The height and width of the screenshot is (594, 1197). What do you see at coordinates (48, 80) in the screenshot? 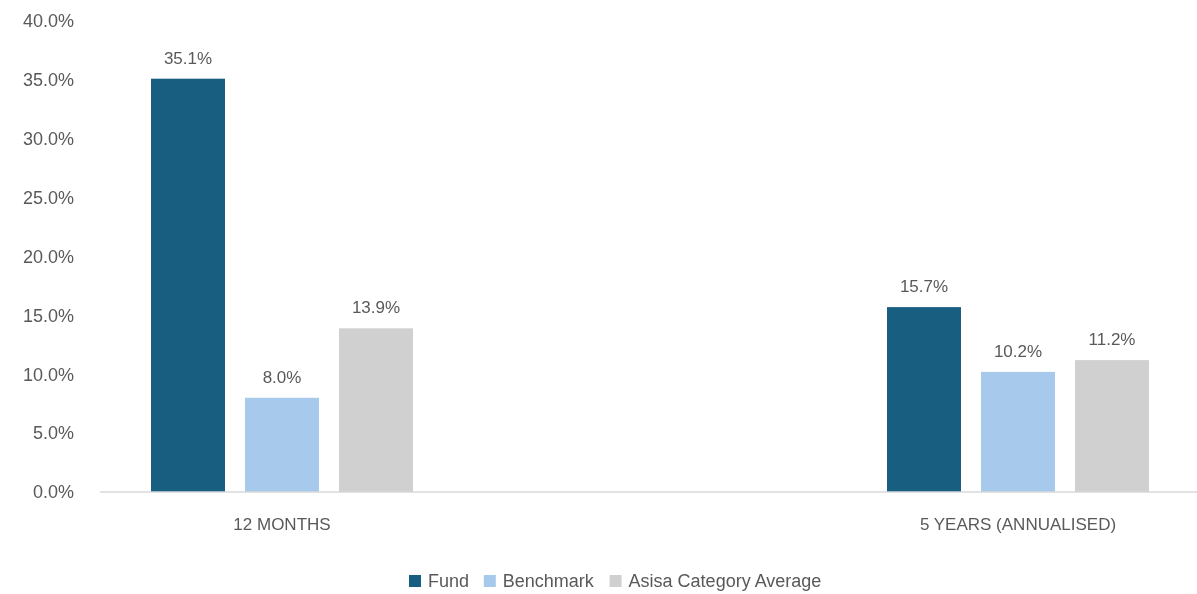
I see `y-tick-label: 35.0%` at bounding box center [48, 80].